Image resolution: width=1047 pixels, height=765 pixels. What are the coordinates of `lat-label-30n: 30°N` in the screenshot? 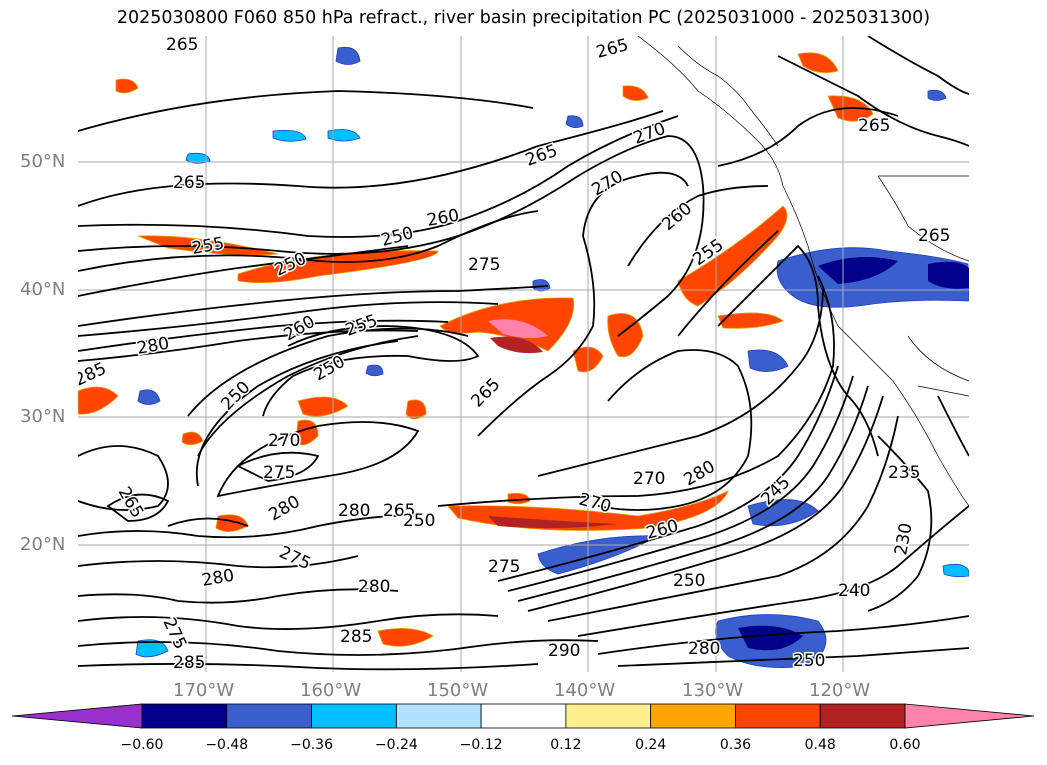 It's located at (43, 416).